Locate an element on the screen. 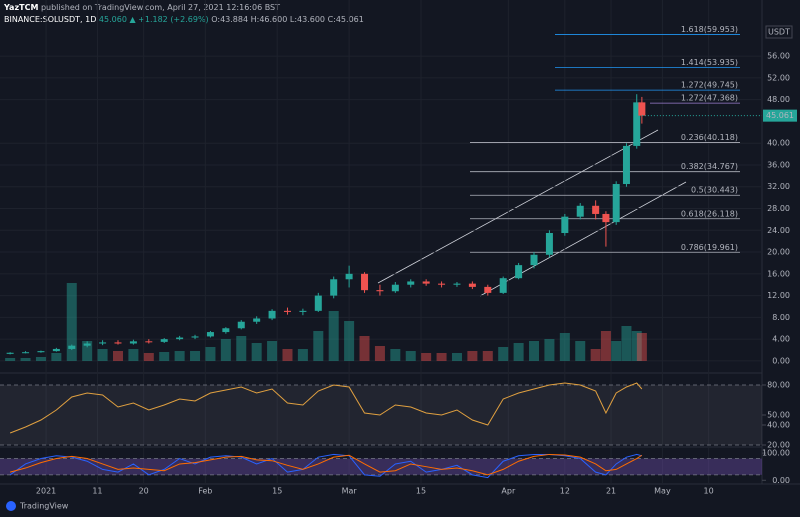  y-tick-label: 100.00 is located at coordinates (776, 453).